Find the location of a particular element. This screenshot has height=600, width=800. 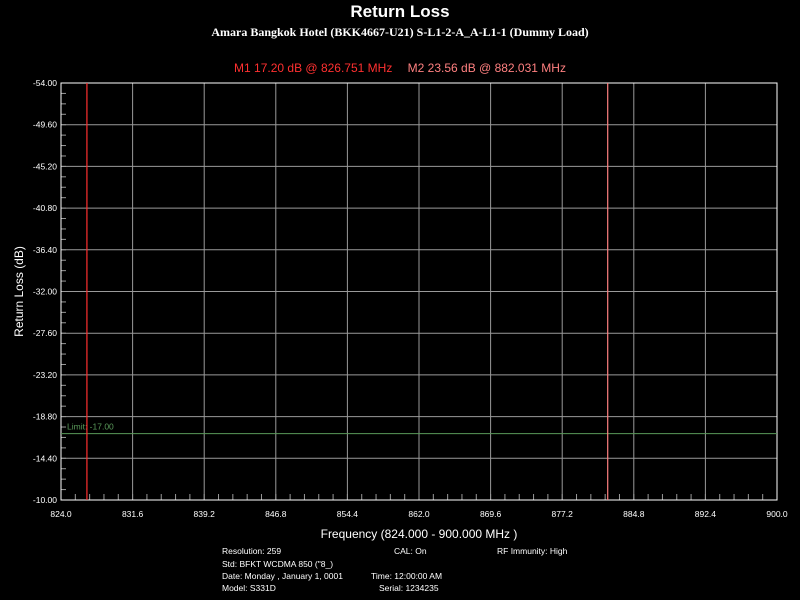

x-tick-label: 900.0 is located at coordinates (777, 514).